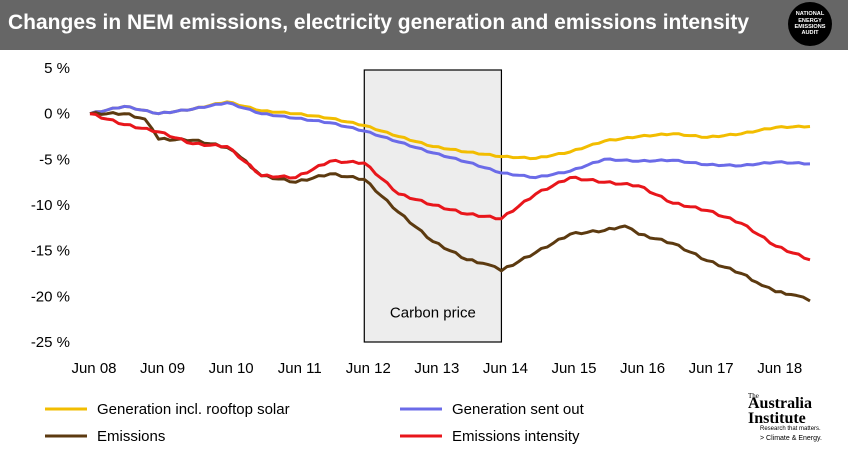 Image resolution: width=848 pixels, height=456 pixels. I want to click on legend-label: Emissions, so click(131, 436).